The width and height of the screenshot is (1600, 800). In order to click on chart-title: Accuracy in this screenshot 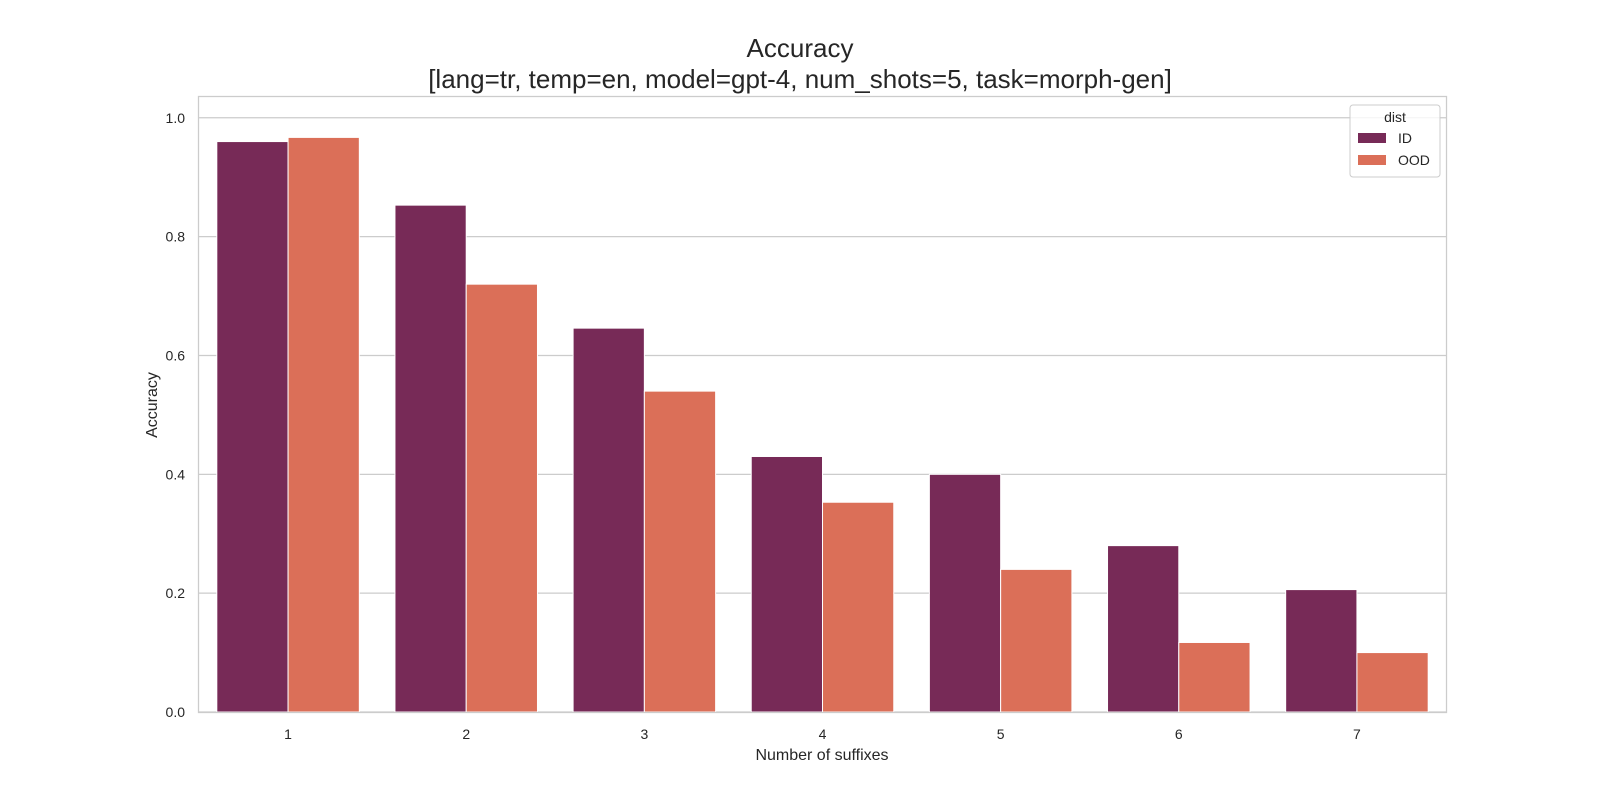, I will do `click(800, 48)`.